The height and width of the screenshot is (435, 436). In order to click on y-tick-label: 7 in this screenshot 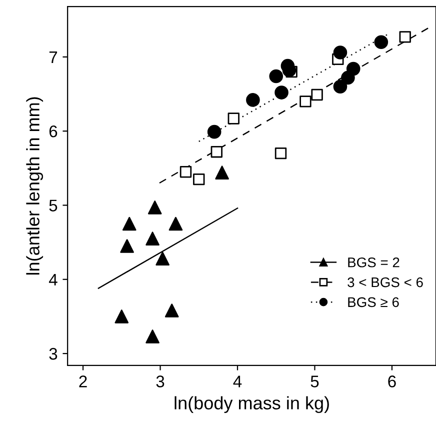, I will do `click(53, 57)`.